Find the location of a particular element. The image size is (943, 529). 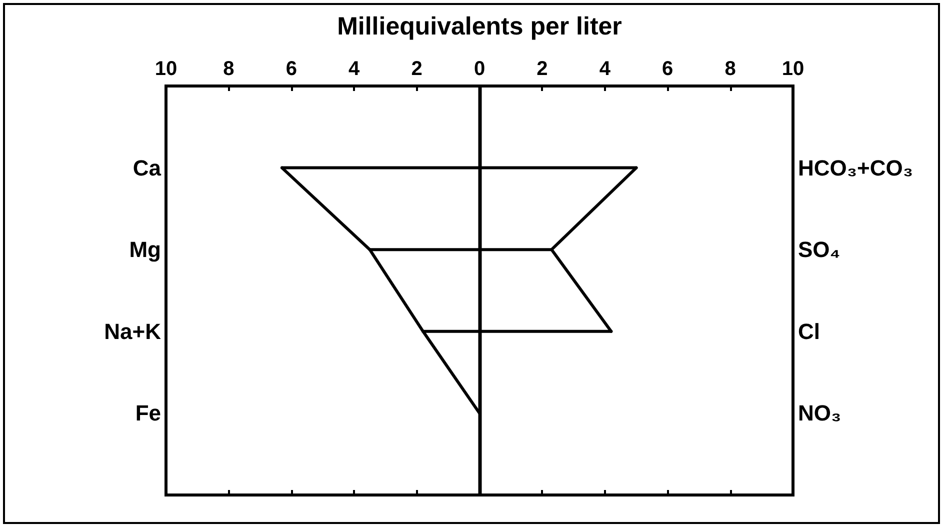

x-tick-label: 0 is located at coordinates (480, 69).